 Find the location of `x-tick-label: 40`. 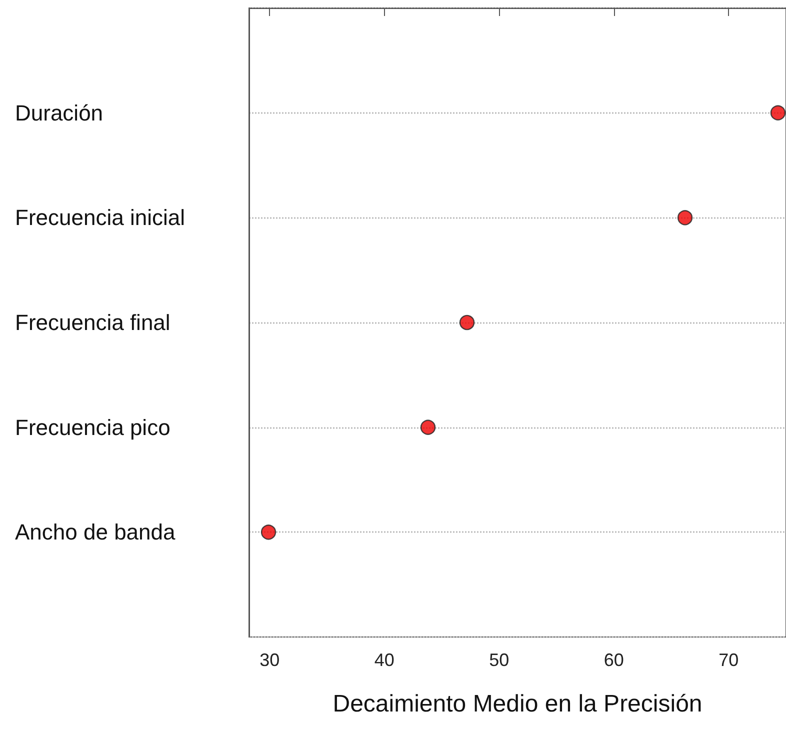

x-tick-label: 40 is located at coordinates (384, 660).